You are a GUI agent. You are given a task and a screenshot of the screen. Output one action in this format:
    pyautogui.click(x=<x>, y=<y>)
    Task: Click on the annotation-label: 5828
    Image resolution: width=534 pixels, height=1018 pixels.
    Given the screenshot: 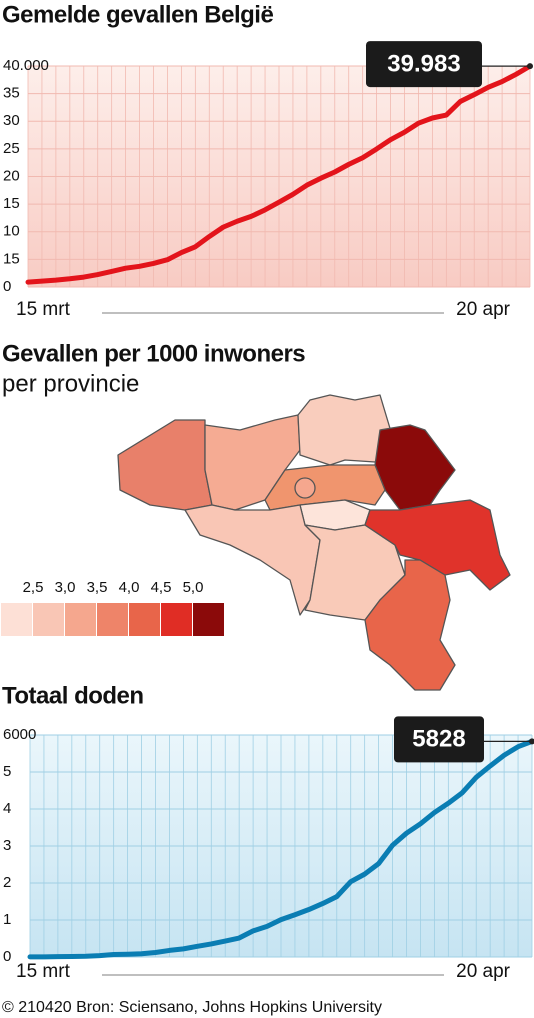 What is the action you would take?
    pyautogui.click(x=438, y=739)
    